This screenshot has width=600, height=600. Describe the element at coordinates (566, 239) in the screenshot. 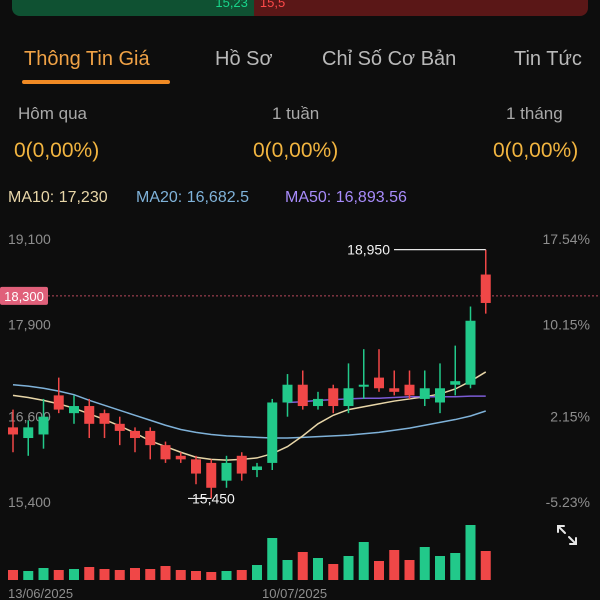

I see `percent-tick-label: 17.54%` at that location.